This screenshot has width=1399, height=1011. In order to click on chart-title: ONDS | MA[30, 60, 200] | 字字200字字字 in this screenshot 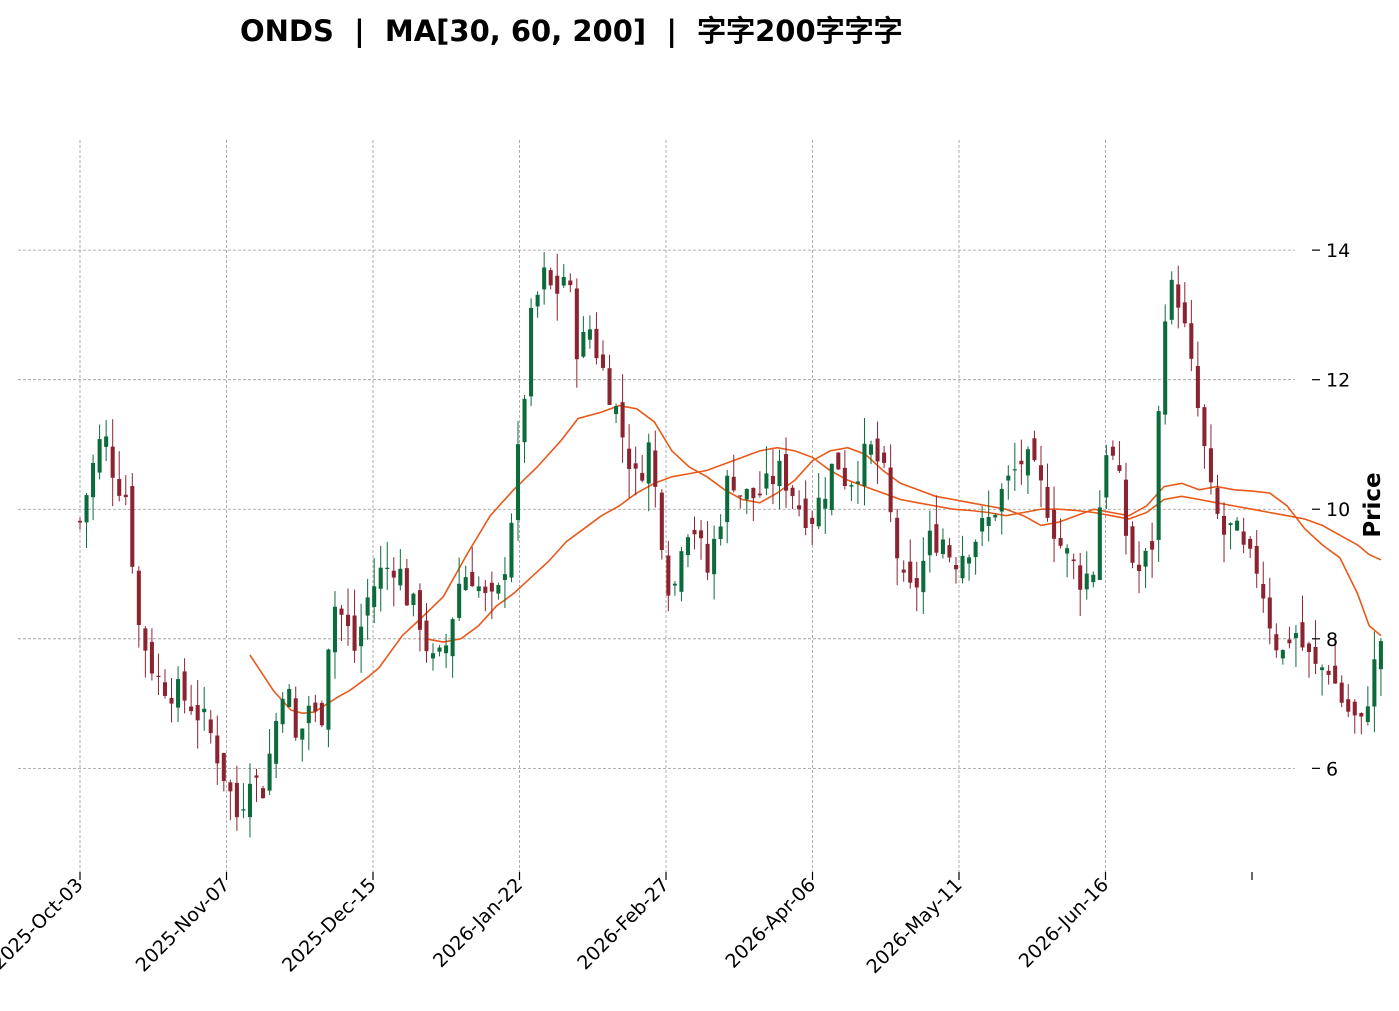, I will do `click(571, 31)`.